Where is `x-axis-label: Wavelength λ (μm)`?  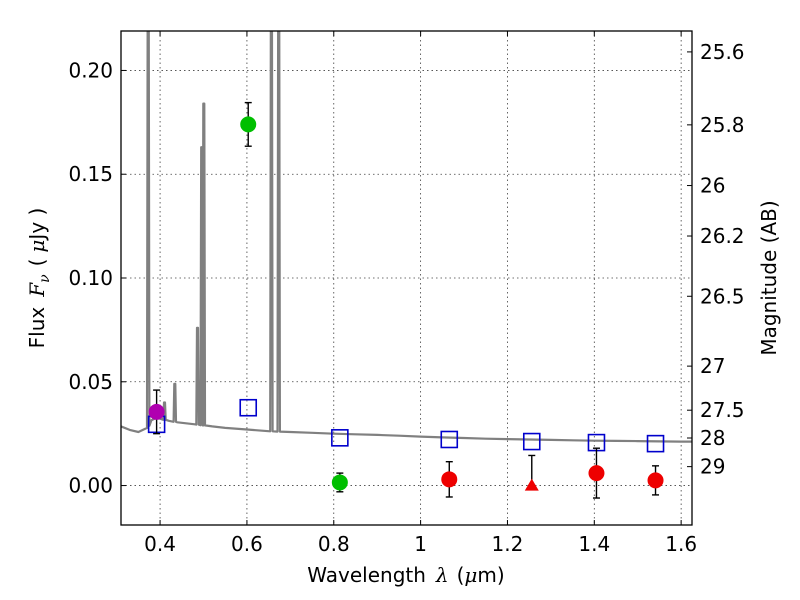 x-axis-label: Wavelength λ (μm) is located at coordinates (405, 575).